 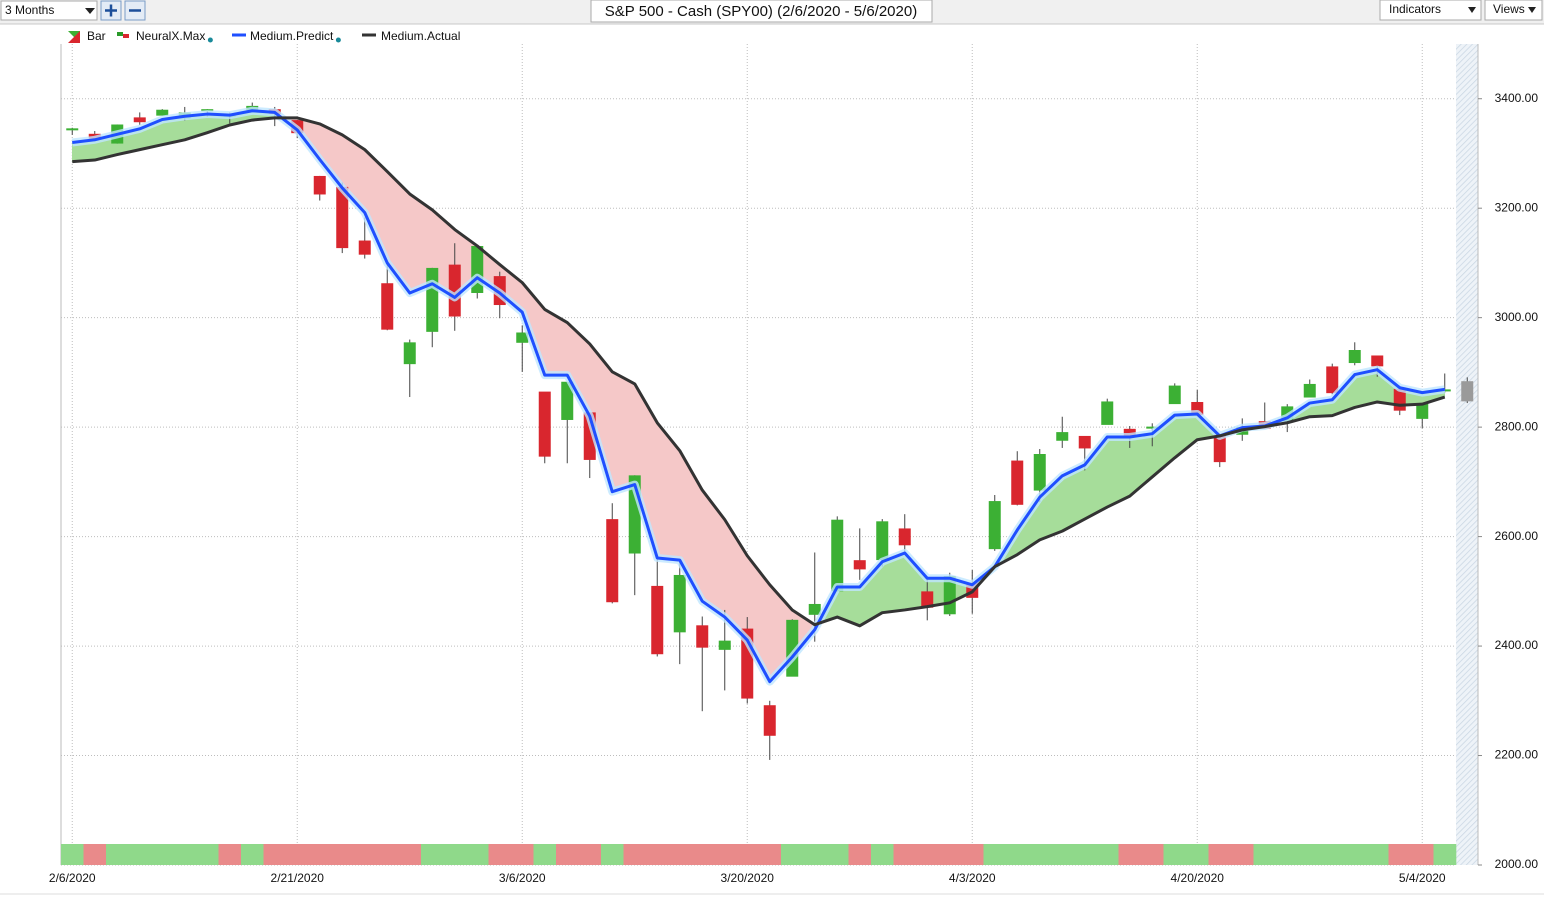 I want to click on y-tick-label: 2600.00, so click(x=1517, y=536).